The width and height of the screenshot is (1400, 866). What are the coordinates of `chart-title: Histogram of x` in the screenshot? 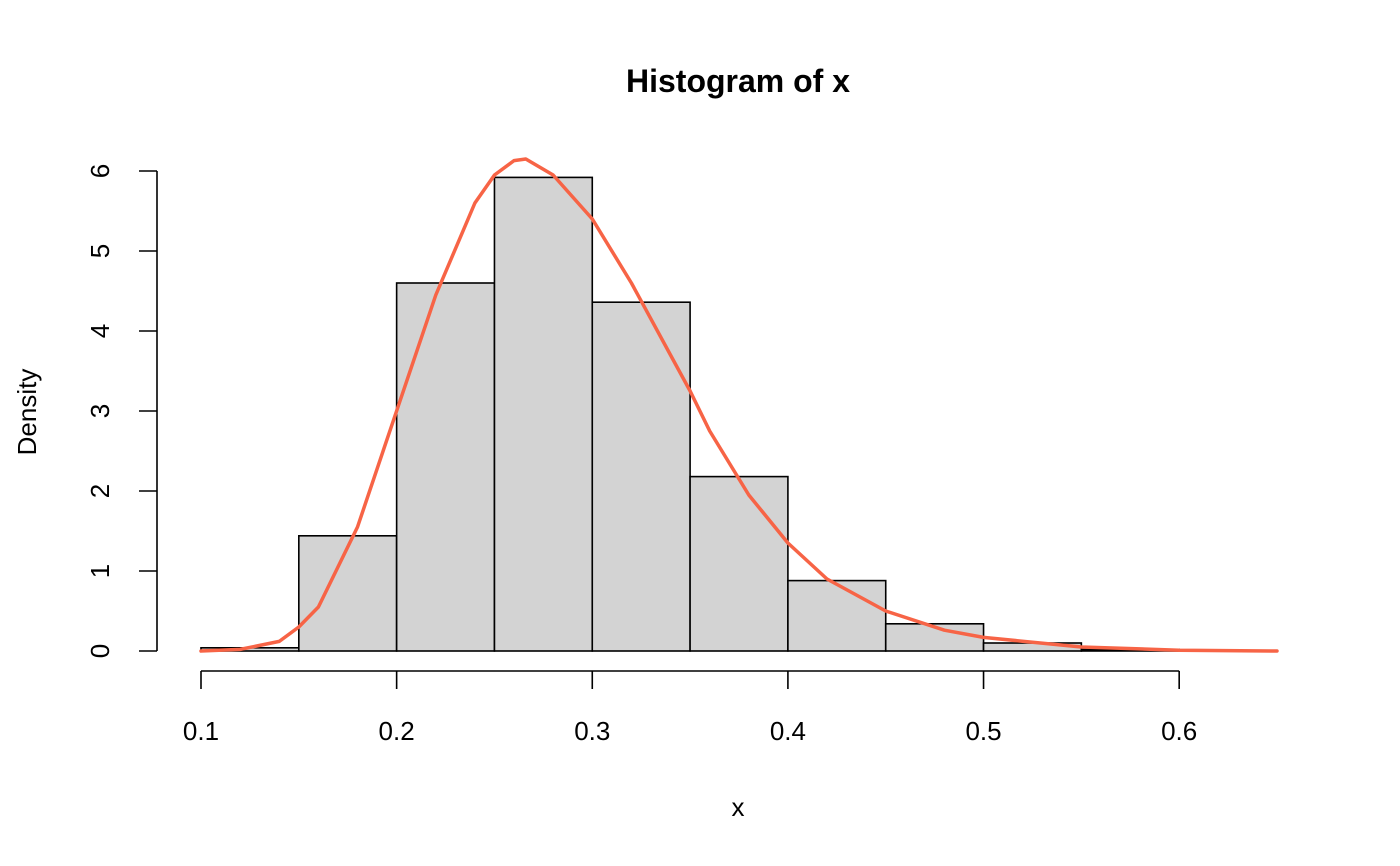 It's located at (738, 81).